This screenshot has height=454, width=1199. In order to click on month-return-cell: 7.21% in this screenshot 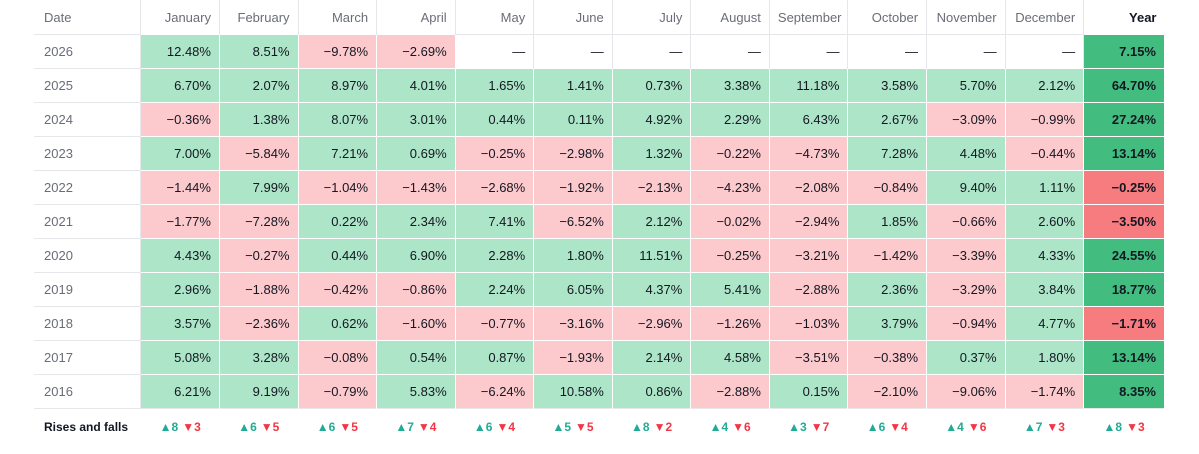, I will do `click(338, 153)`.